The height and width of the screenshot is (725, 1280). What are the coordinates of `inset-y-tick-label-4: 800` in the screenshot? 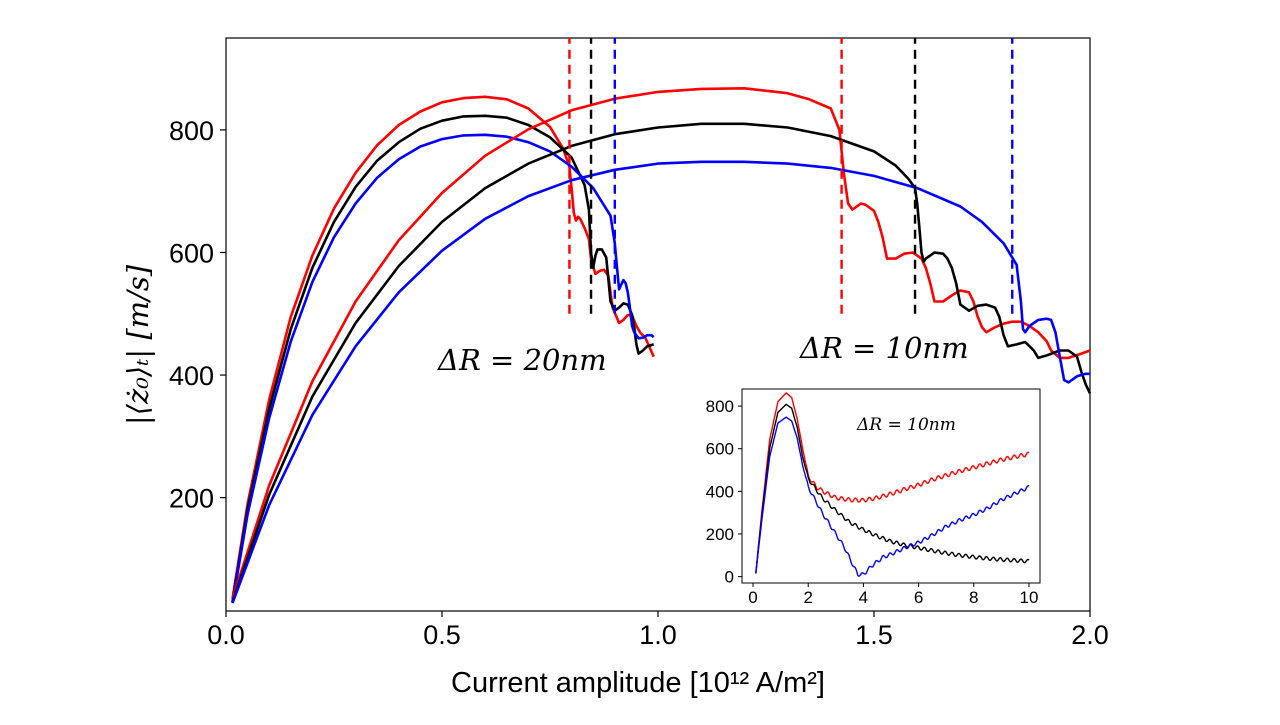 It's located at (720, 406).